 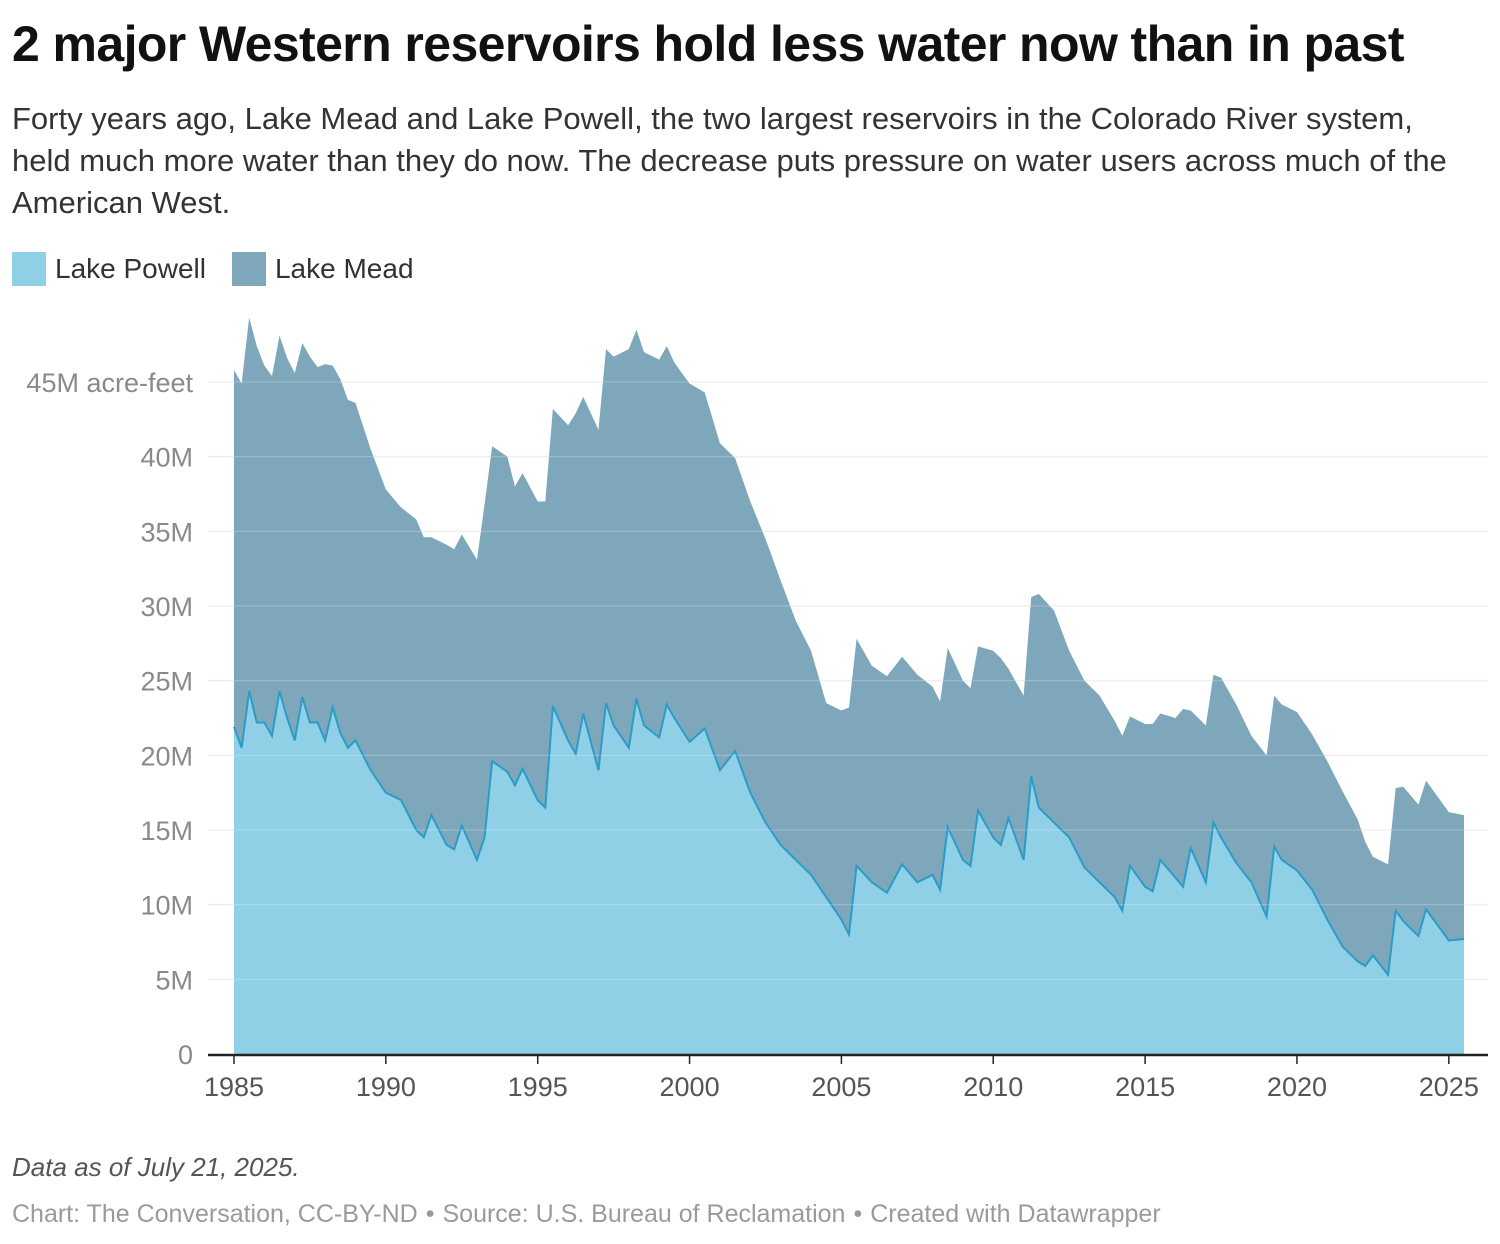 What do you see at coordinates (690, 1087) in the screenshot?
I see `x-tick-label-2000: 2000` at bounding box center [690, 1087].